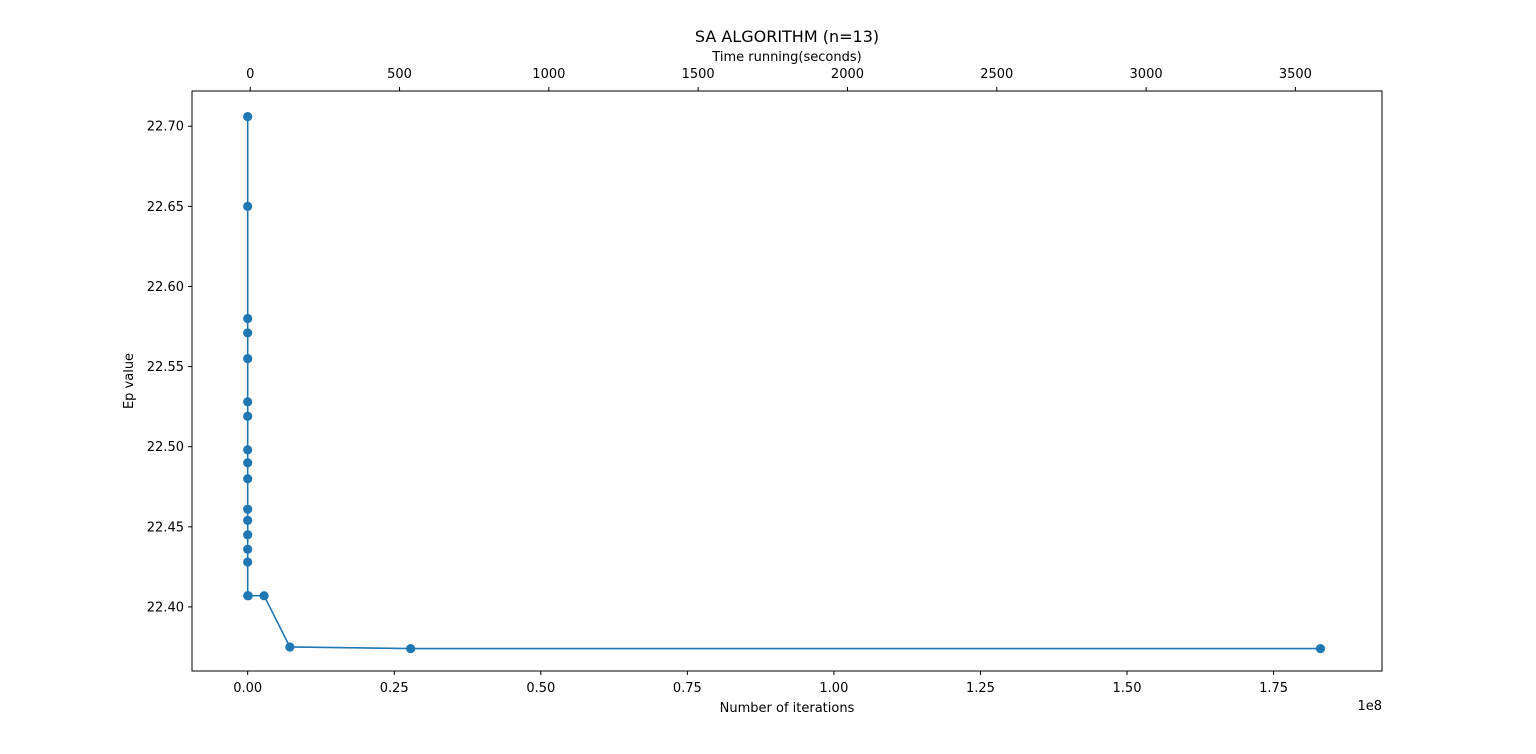  I want to click on x-tick-label: 0.25, so click(394, 688).